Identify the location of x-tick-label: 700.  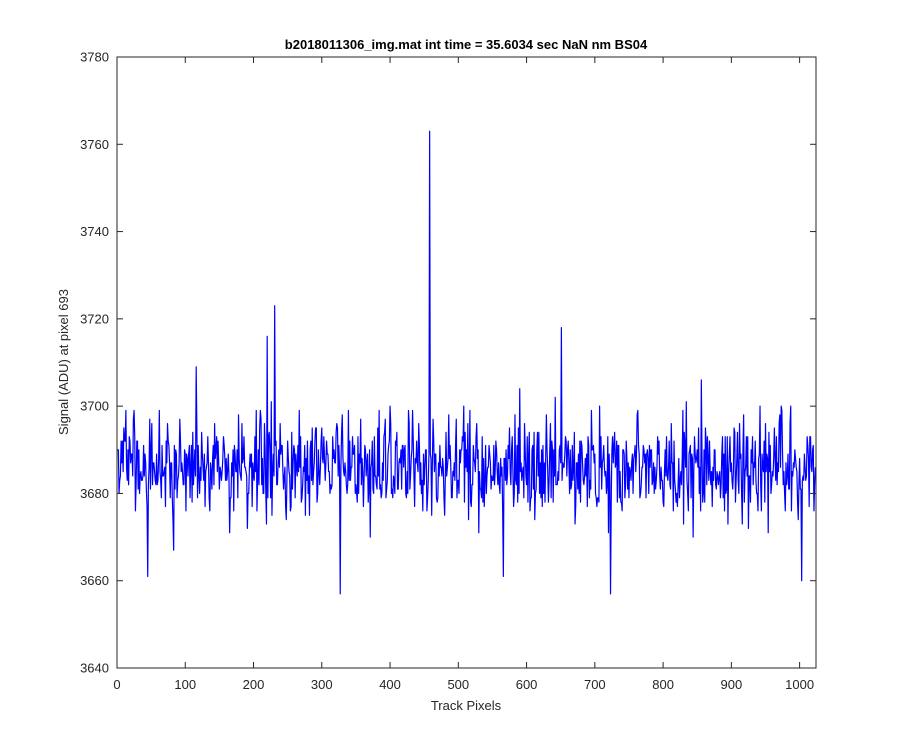
(595, 684).